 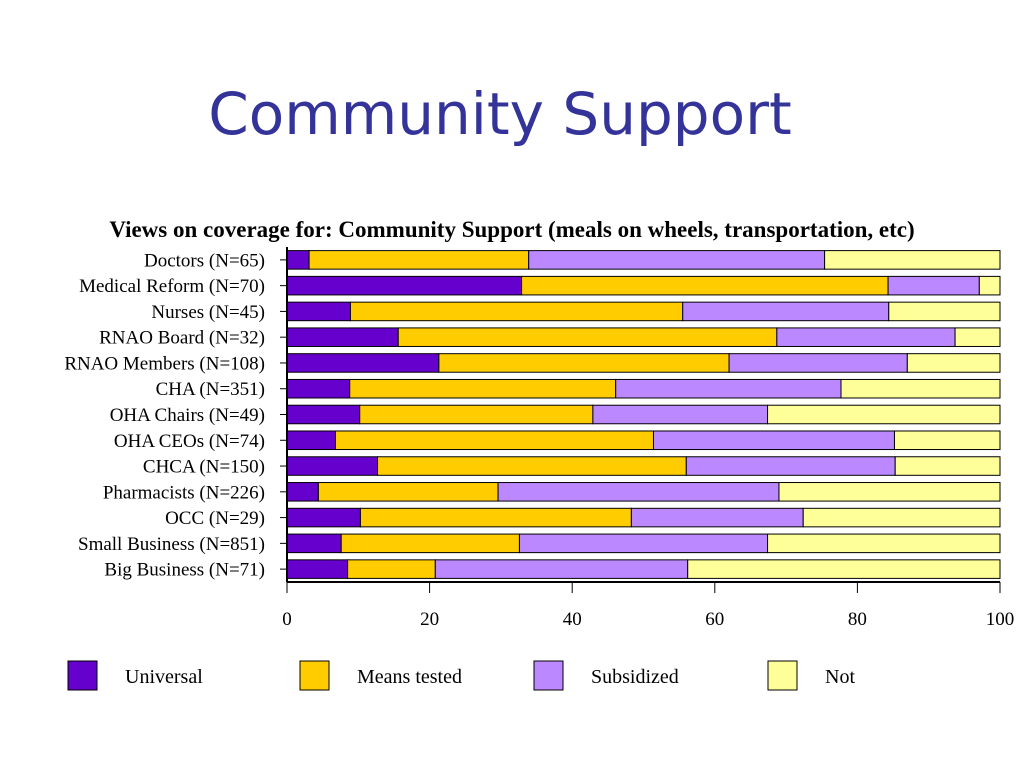 What do you see at coordinates (314, 675) in the screenshot?
I see `legend-swatch-means-tested` at bounding box center [314, 675].